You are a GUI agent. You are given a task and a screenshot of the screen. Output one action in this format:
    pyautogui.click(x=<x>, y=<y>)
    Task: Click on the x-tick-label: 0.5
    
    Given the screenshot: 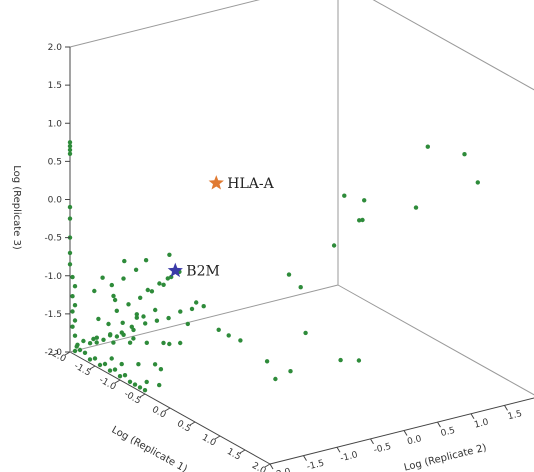 What is the action you would take?
    pyautogui.click(x=183, y=427)
    